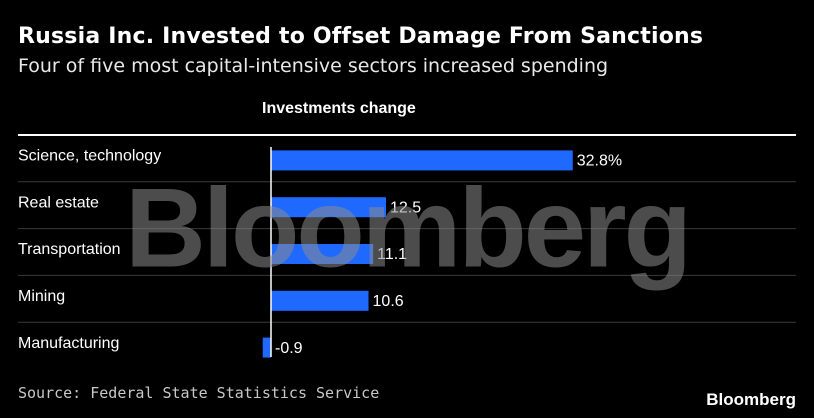 Image resolution: width=814 pixels, height=418 pixels. What do you see at coordinates (199, 393) in the screenshot?
I see `source-note: Source: Federal State Statistics Service` at bounding box center [199, 393].